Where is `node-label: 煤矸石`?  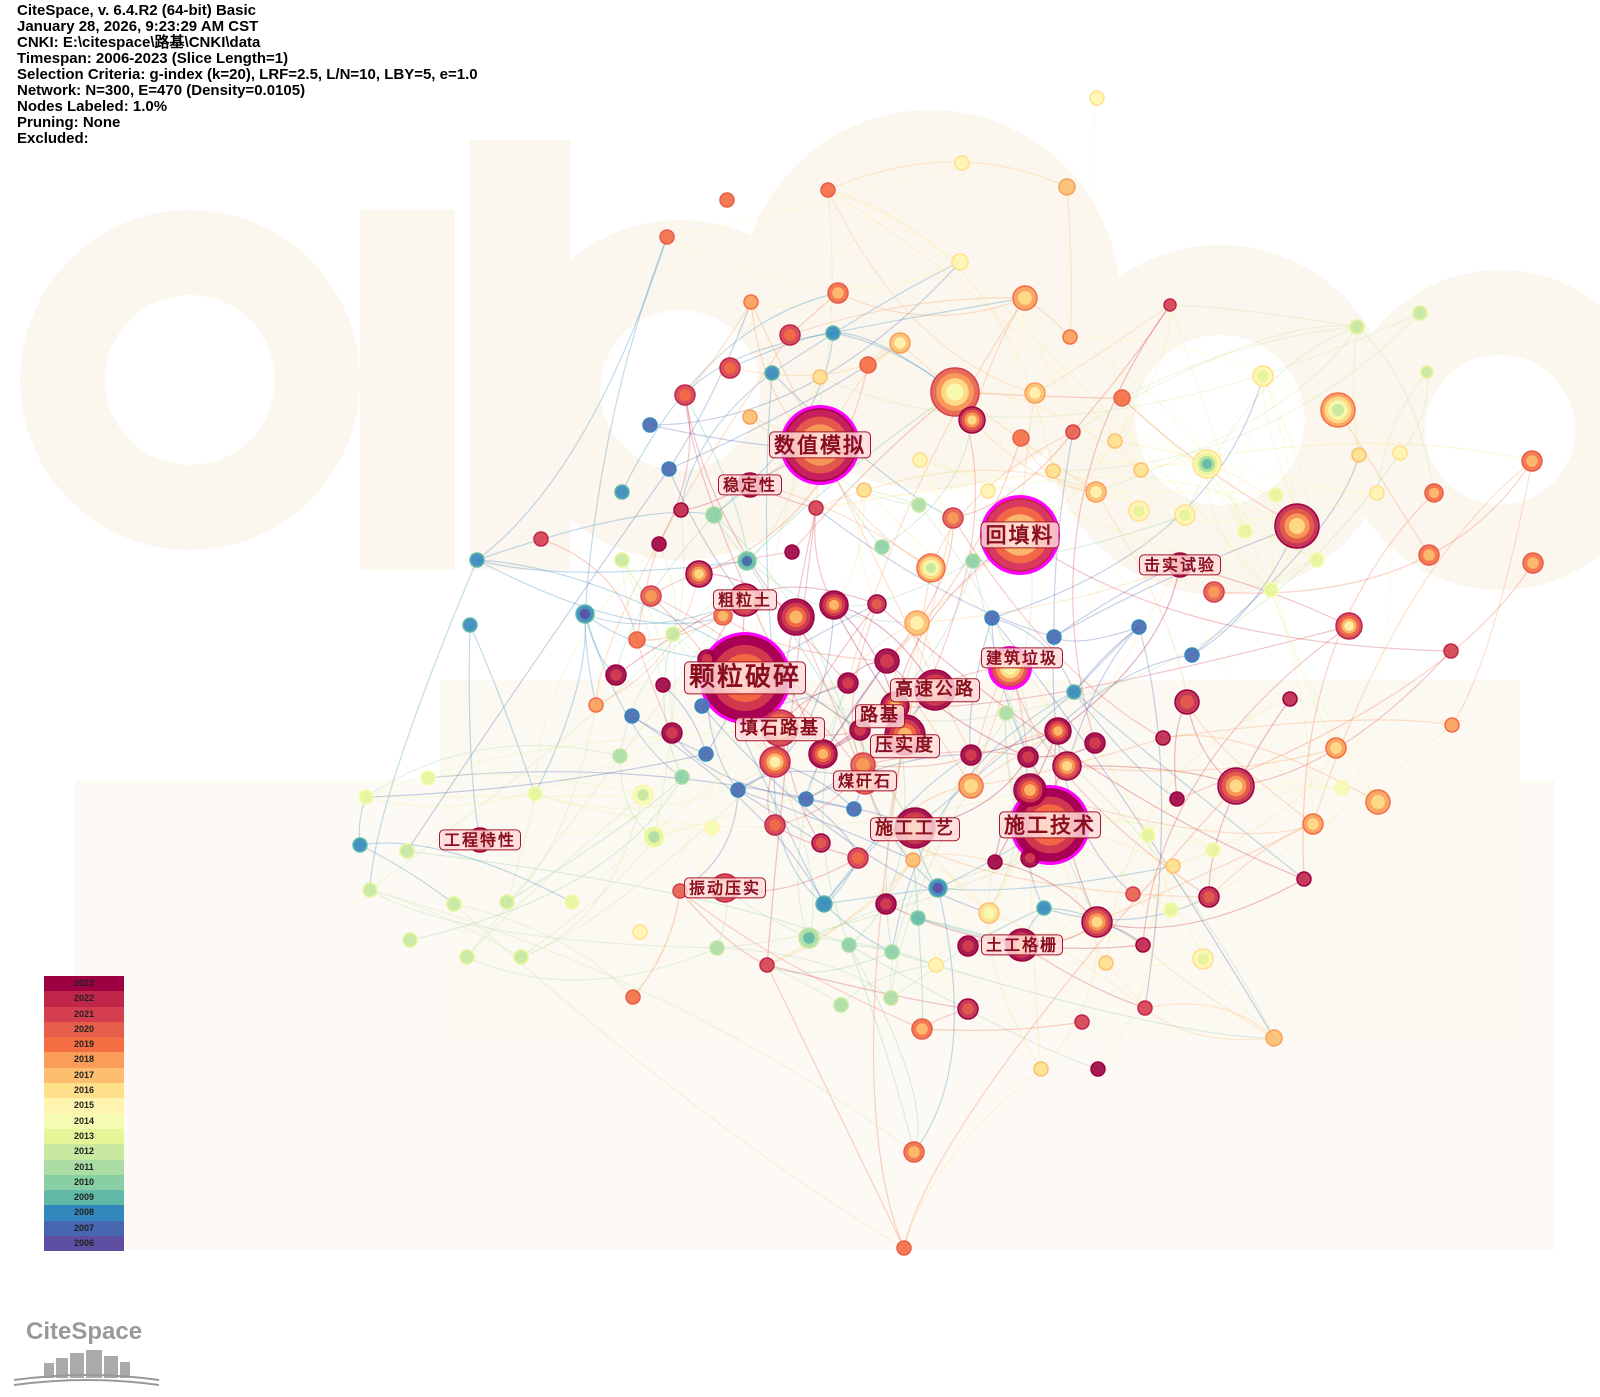
node-label: 煤矸石 is located at coordinates (865, 781).